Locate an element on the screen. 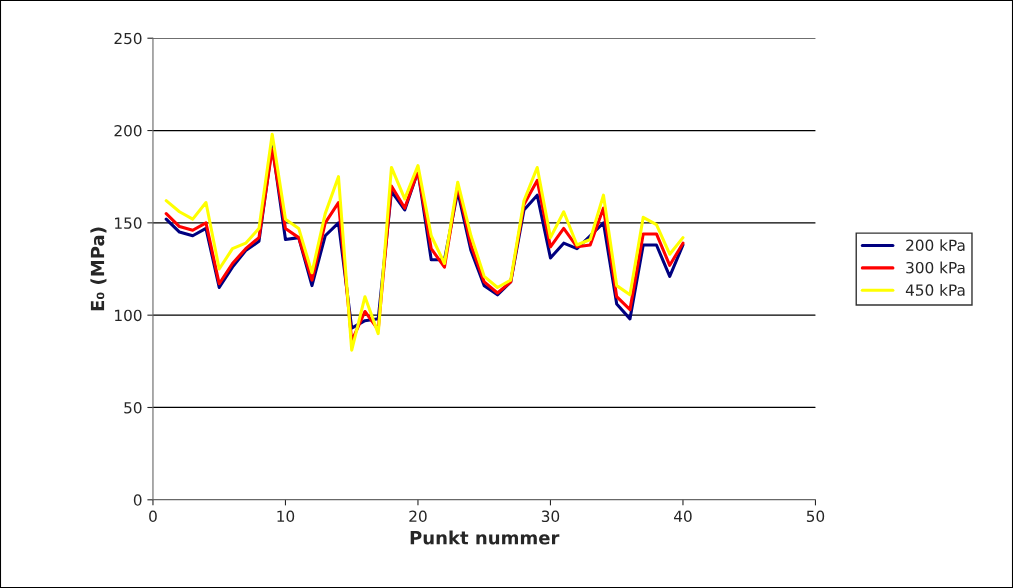 The height and width of the screenshot is (588, 1013). x-tick-label: 10 is located at coordinates (286, 516).